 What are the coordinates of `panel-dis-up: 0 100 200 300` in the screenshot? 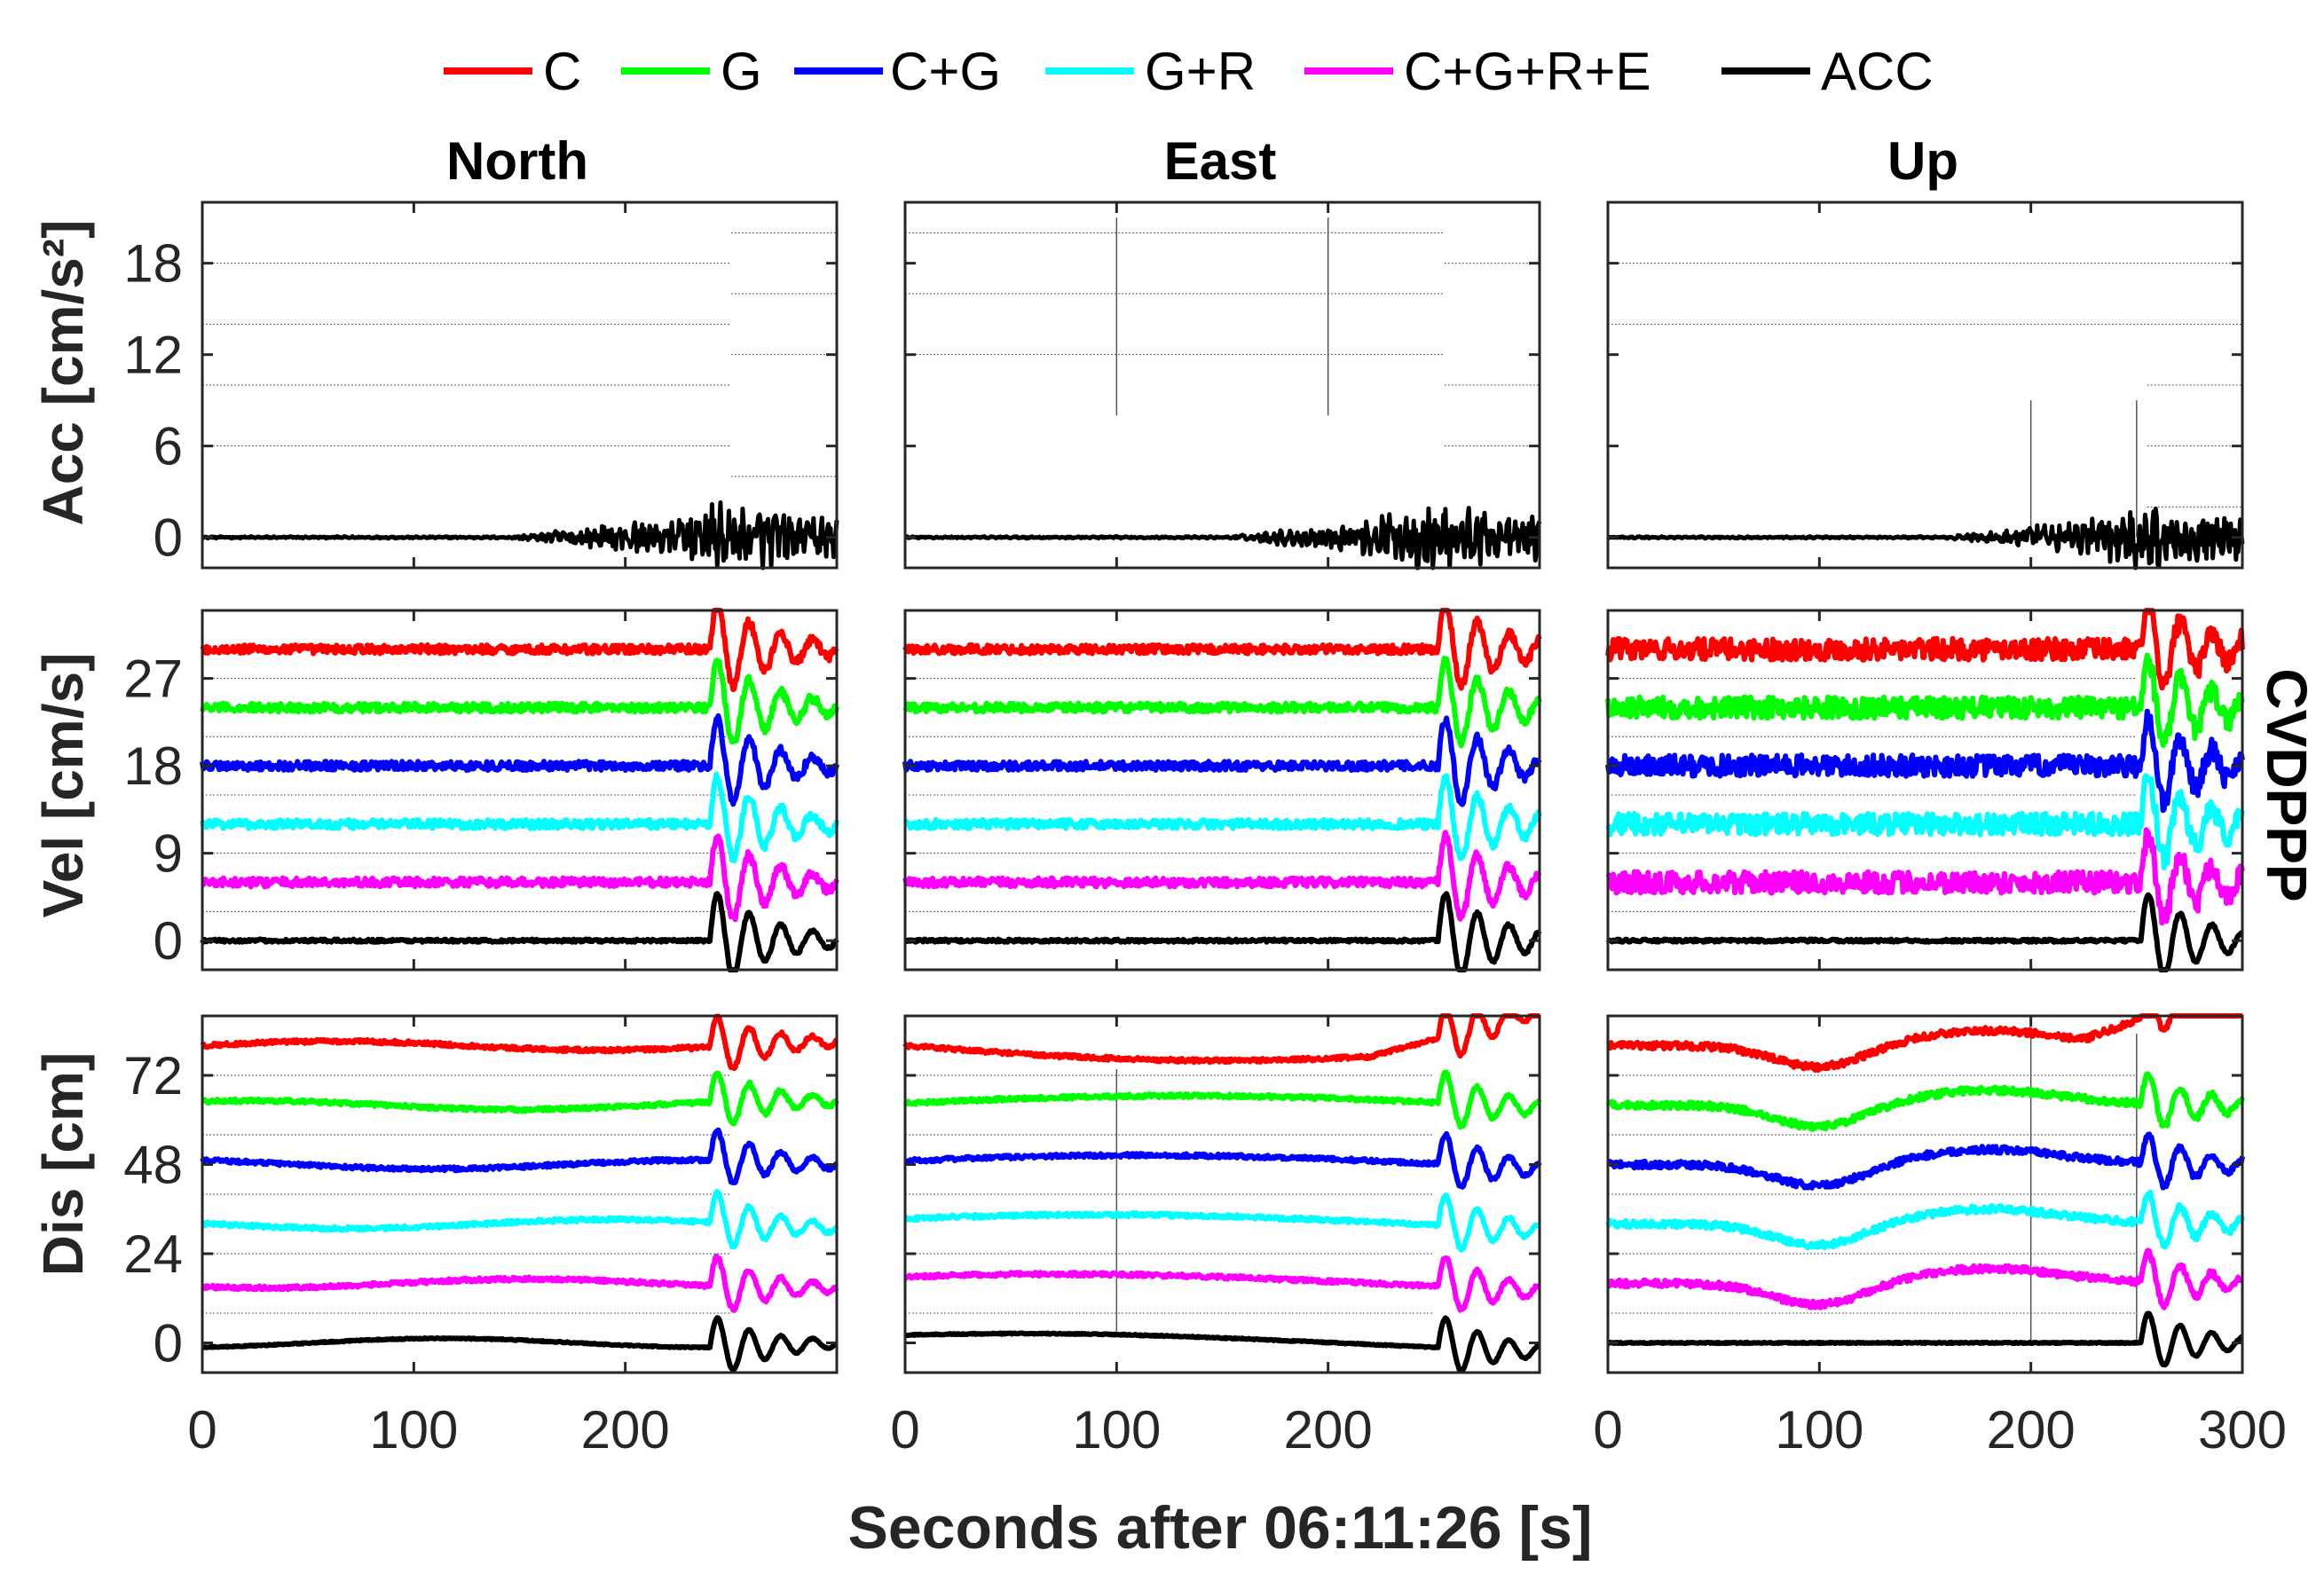 It's located at (1940, 1236).